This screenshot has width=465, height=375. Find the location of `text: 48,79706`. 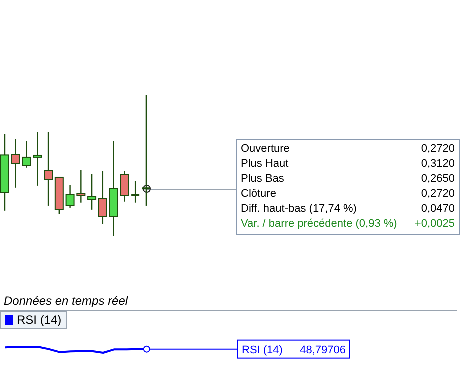

text: 48,79706 is located at coordinates (323, 350).